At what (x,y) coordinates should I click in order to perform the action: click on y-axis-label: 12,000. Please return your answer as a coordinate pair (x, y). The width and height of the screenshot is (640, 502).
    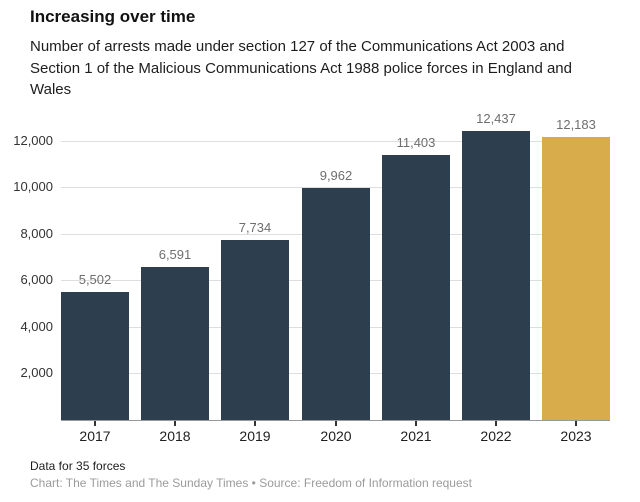
    Looking at the image, I should click on (33, 140).